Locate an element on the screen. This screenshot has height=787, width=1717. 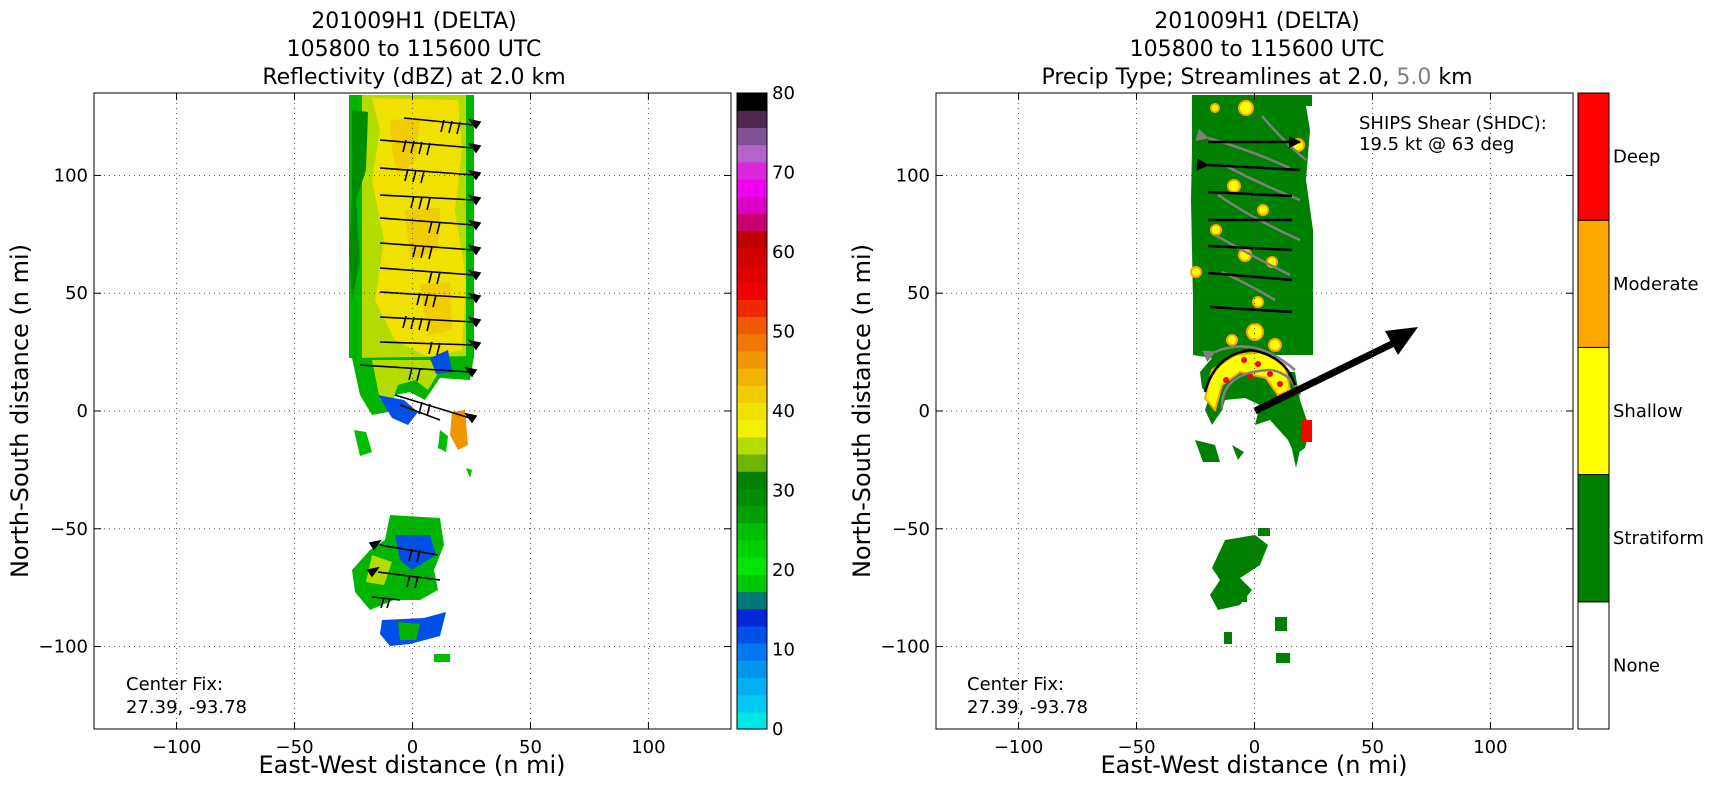
right-y-axis-label: North-South distance (n mi) is located at coordinates (862, 411).